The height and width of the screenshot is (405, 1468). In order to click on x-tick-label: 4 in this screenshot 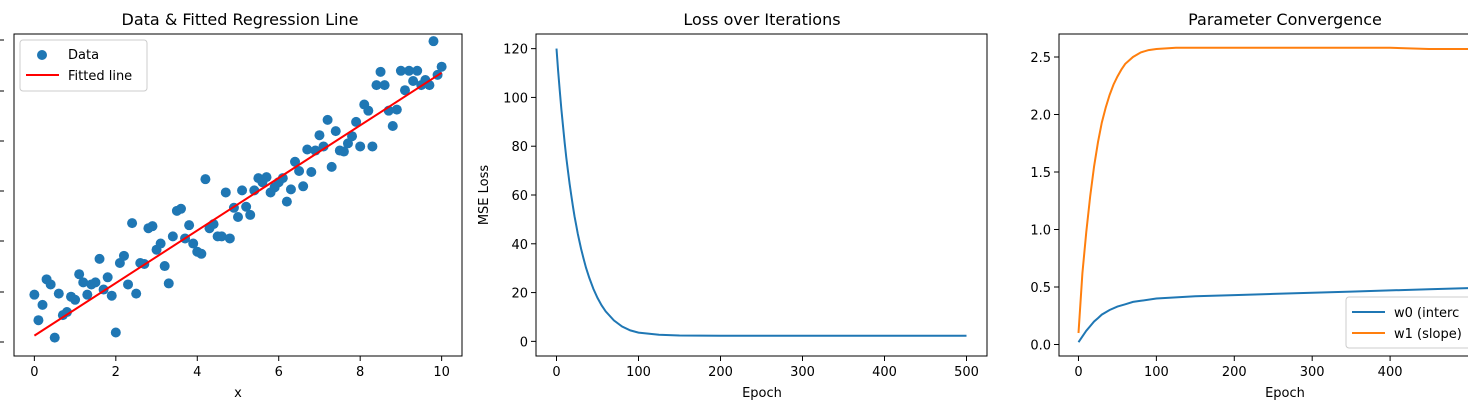, I will do `click(197, 372)`.